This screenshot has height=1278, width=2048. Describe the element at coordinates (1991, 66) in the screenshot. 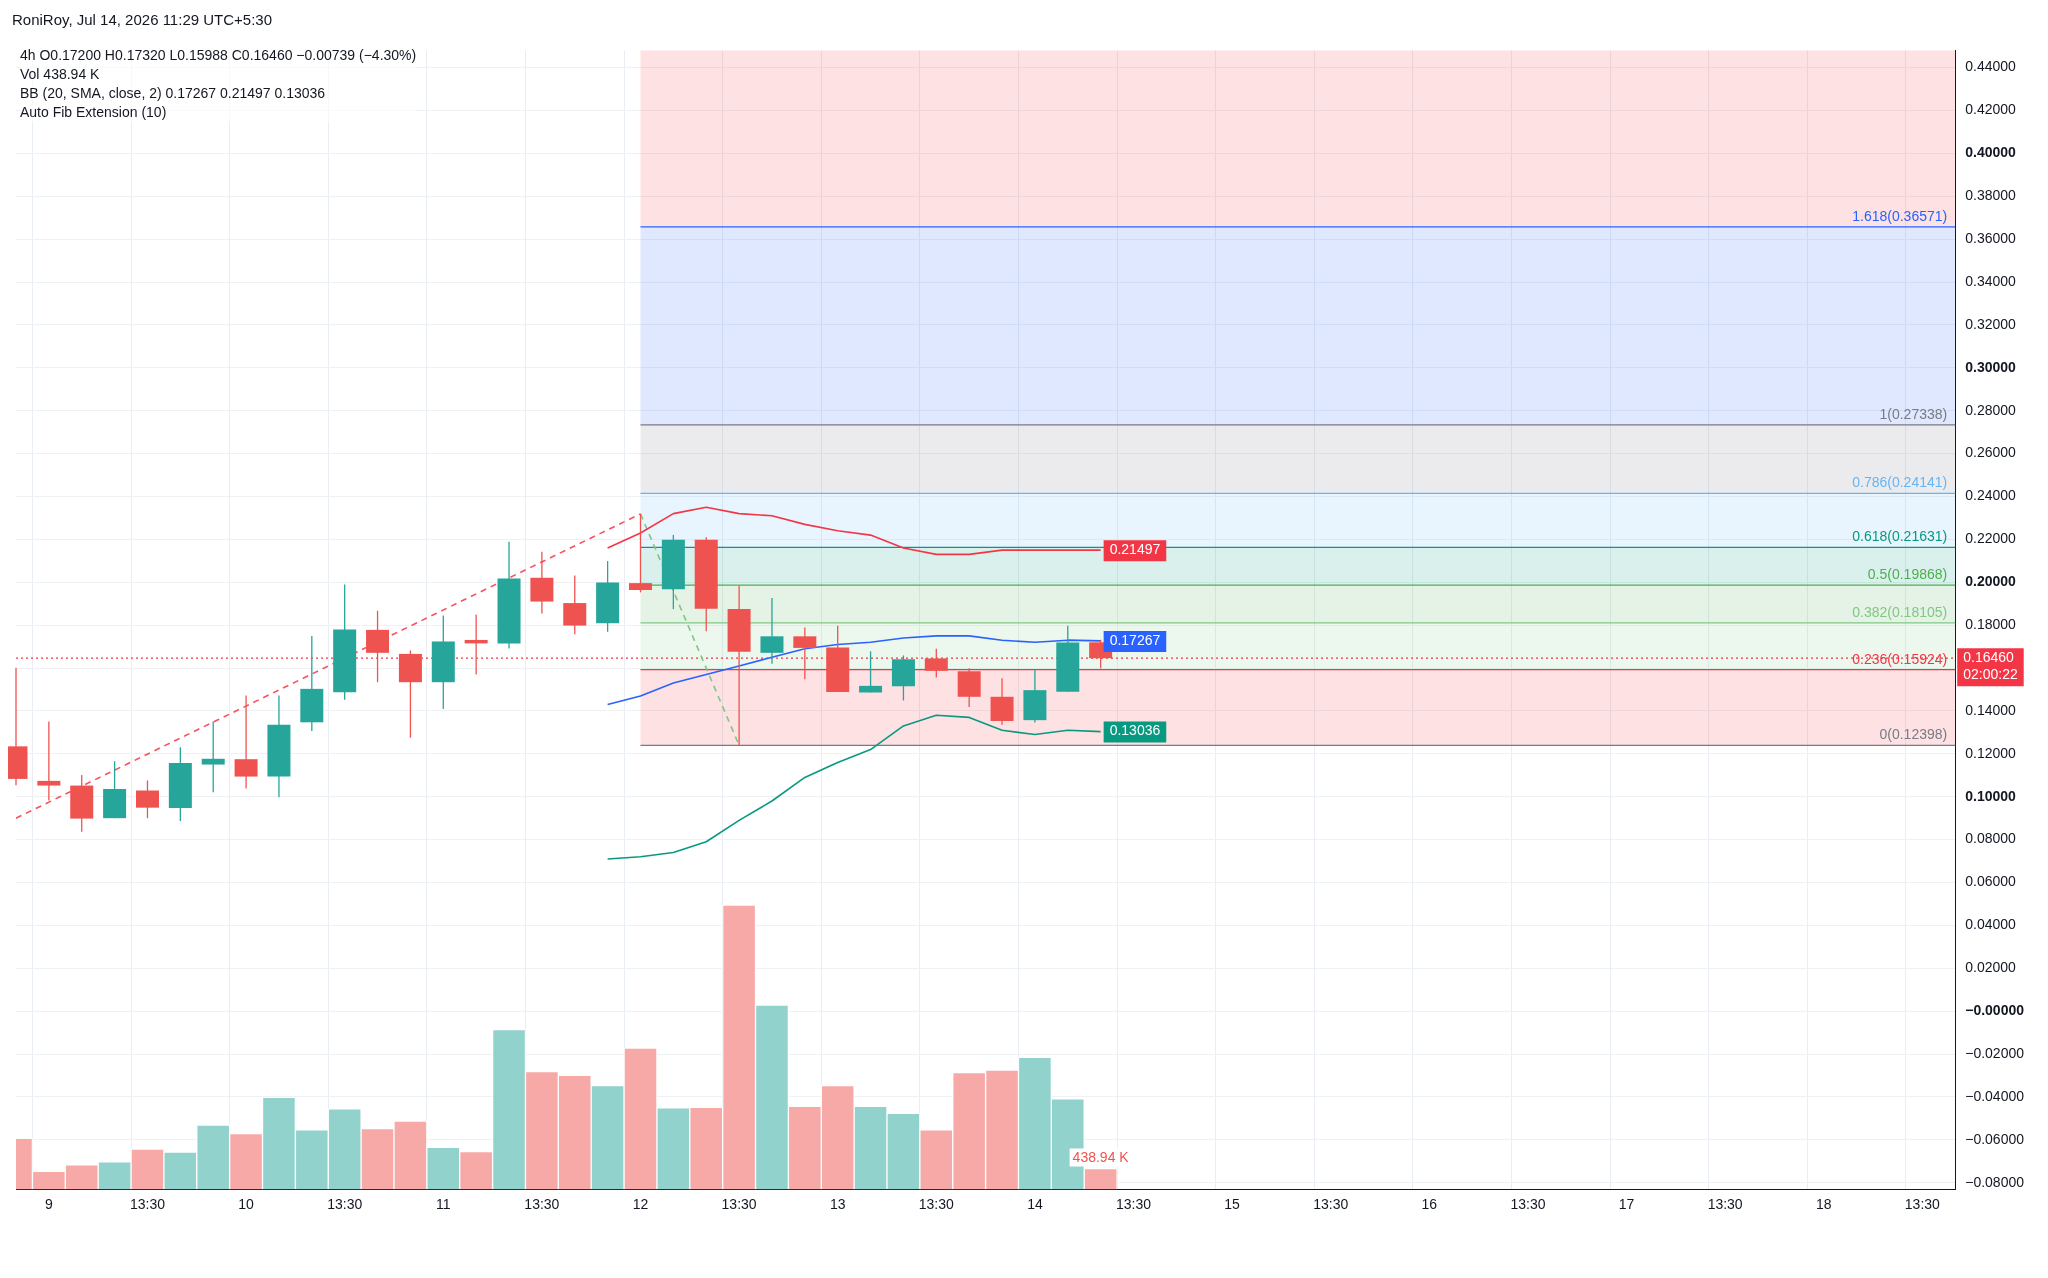

I see `y-tick-label: 0.44000` at that location.